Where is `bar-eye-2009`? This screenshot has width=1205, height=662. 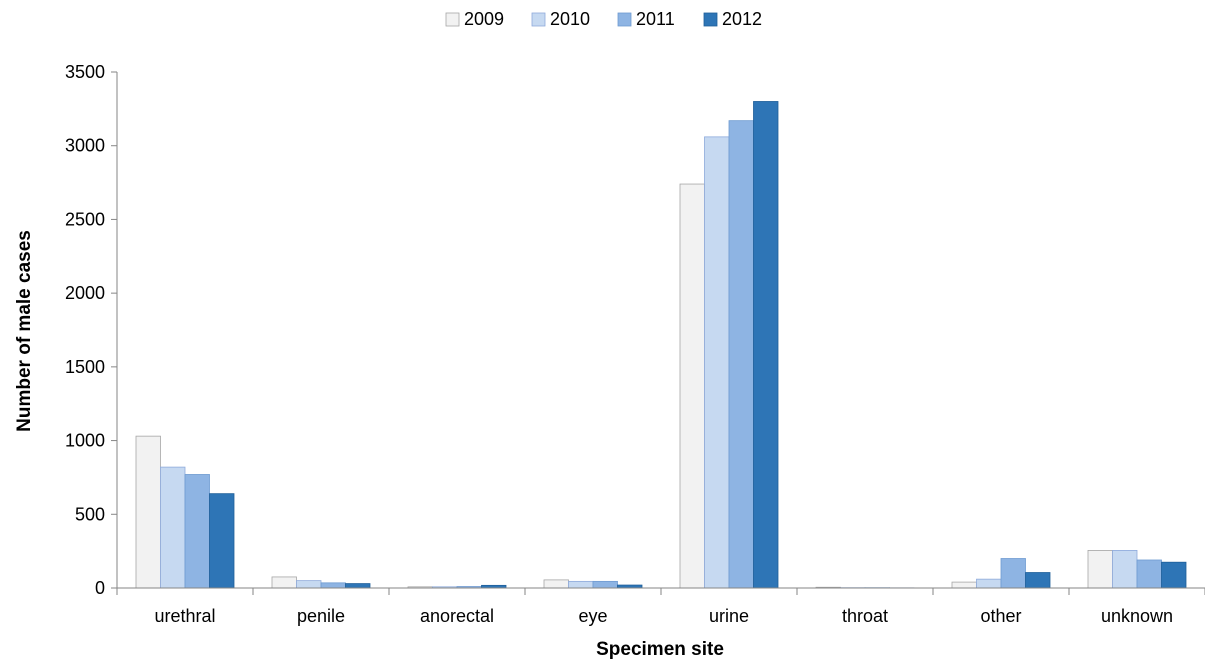
bar-eye-2009 is located at coordinates (556, 584).